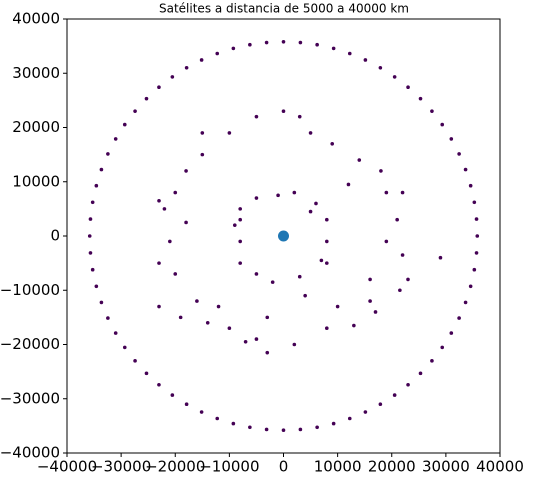  What do you see at coordinates (30, 344) in the screenshot?
I see `y-tick-label: −20000` at bounding box center [30, 344].